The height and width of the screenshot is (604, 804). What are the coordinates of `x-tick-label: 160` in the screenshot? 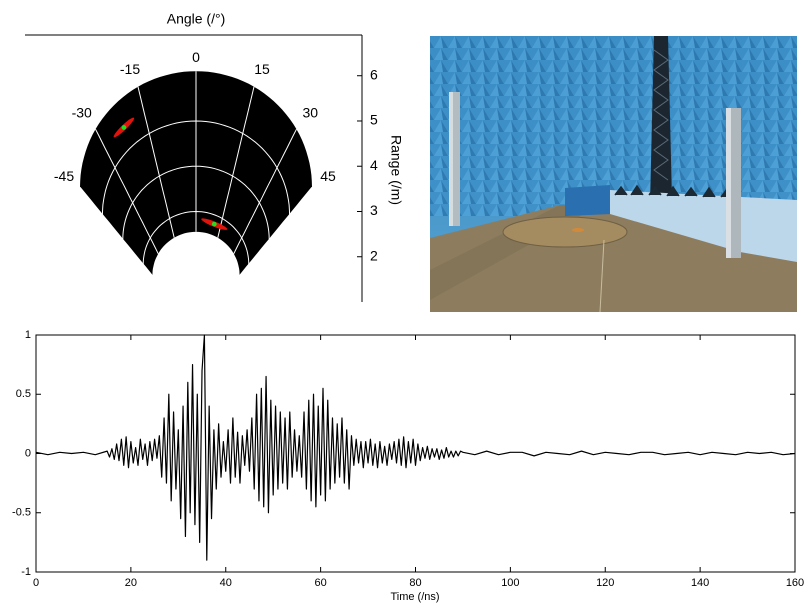 It's located at (795, 583).